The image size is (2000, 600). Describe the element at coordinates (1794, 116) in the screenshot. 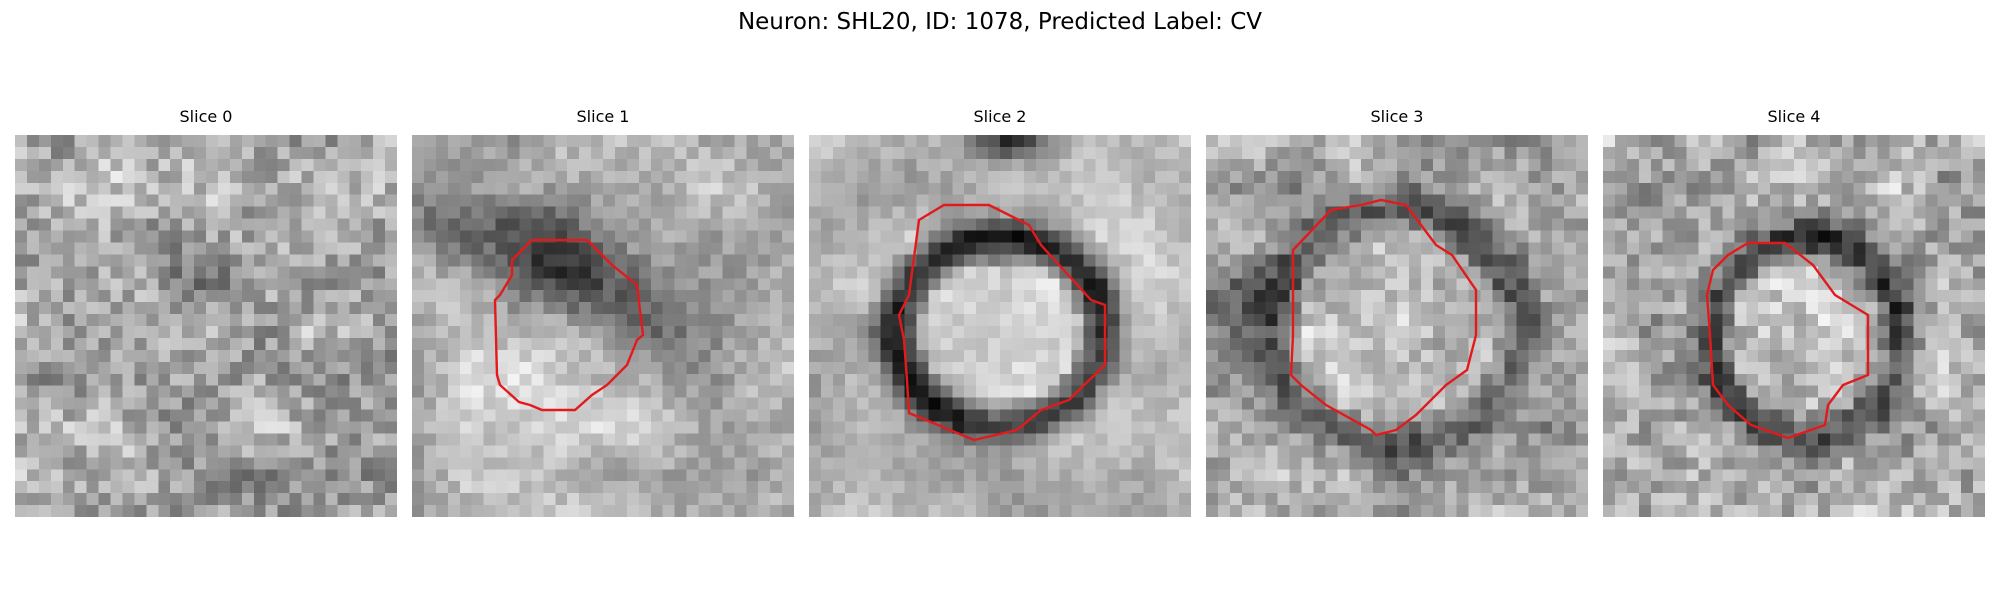

I see `slice-title-4: Slice 4` at that location.